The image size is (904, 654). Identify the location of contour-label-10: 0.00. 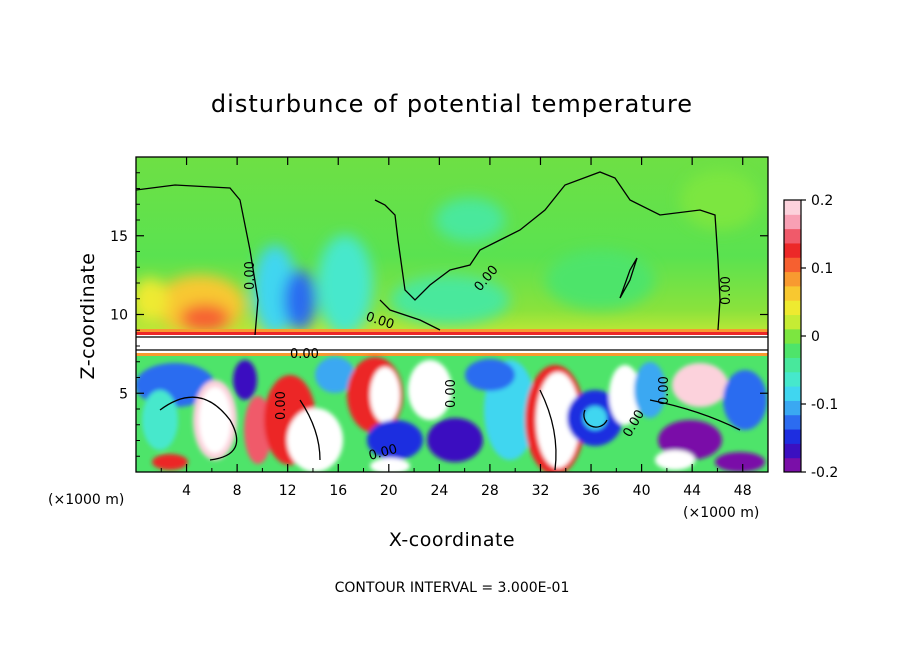
(304, 354).